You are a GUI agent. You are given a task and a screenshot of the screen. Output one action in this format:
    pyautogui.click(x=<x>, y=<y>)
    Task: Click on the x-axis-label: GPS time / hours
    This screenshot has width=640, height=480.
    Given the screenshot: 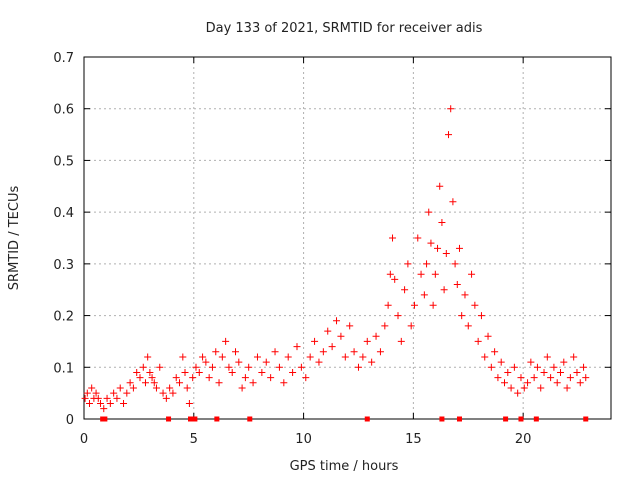 What is the action you would take?
    pyautogui.click(x=344, y=466)
    